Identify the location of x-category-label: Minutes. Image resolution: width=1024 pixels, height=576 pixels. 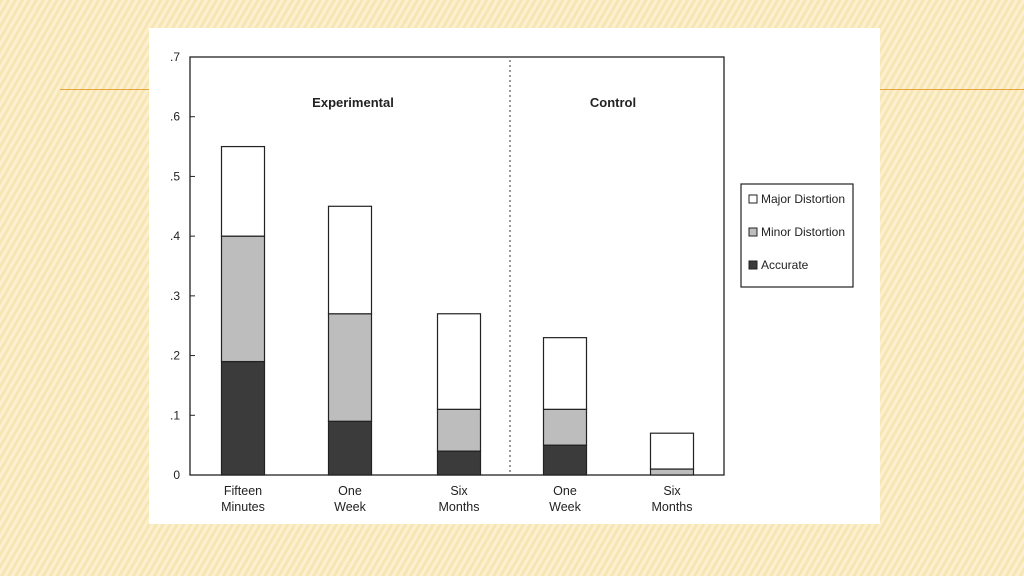
(243, 507).